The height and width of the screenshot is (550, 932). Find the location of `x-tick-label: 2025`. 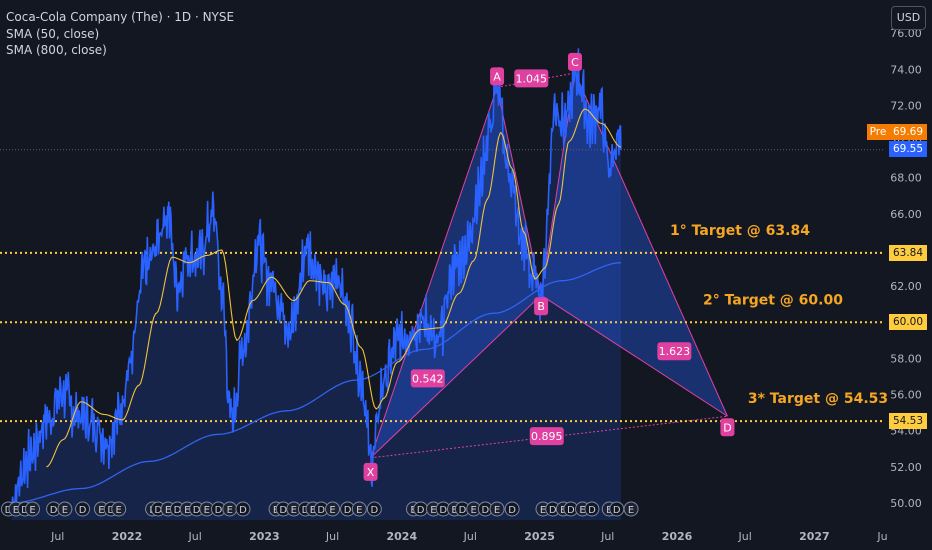

x-tick-label: 2025 is located at coordinates (539, 536).